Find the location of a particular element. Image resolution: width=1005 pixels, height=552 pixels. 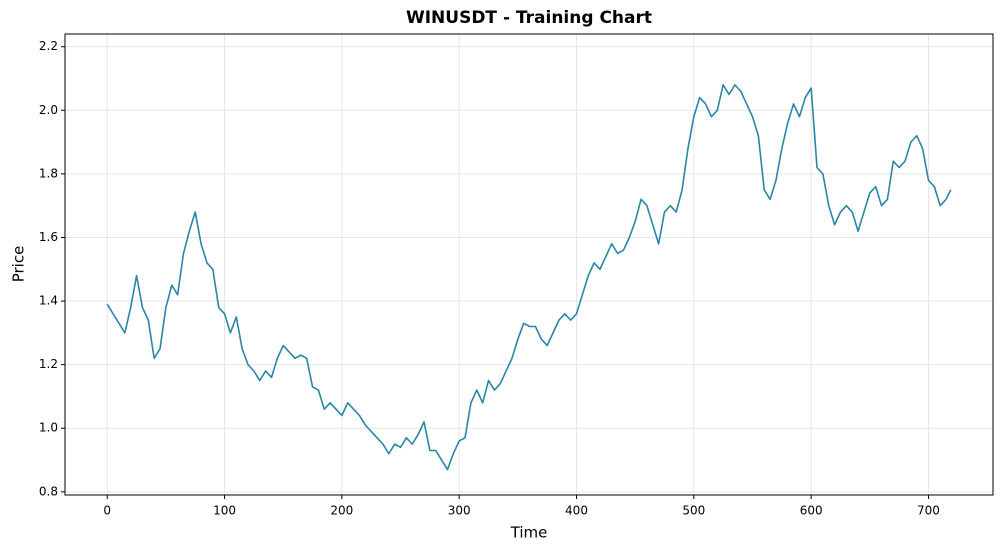

x-tick-label: 0 is located at coordinates (107, 511).